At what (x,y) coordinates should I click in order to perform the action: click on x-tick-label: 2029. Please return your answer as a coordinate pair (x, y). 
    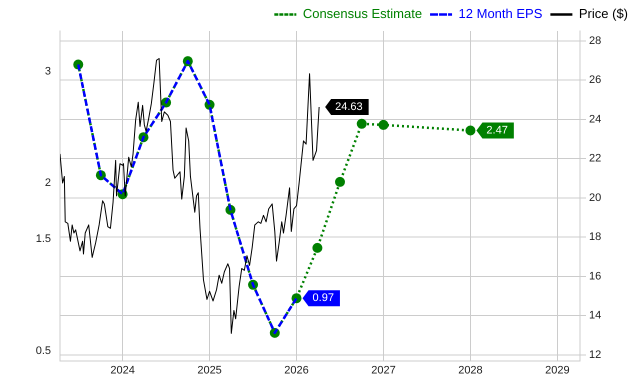
    Looking at the image, I should click on (557, 370).